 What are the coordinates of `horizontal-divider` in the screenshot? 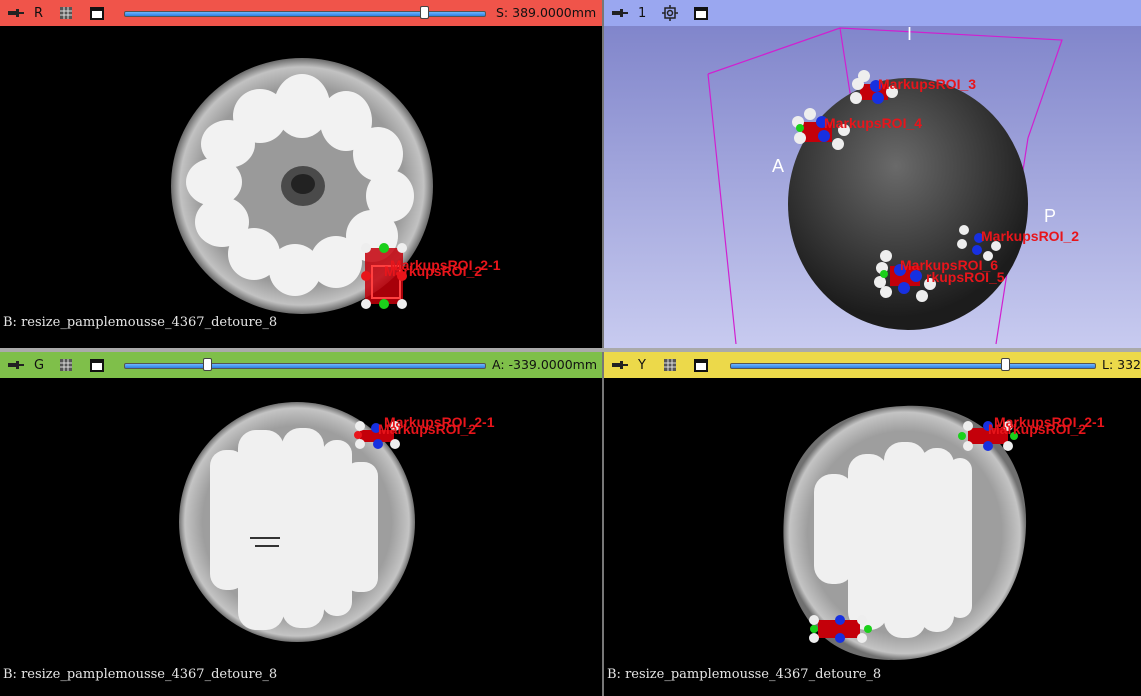 It's located at (570, 350).